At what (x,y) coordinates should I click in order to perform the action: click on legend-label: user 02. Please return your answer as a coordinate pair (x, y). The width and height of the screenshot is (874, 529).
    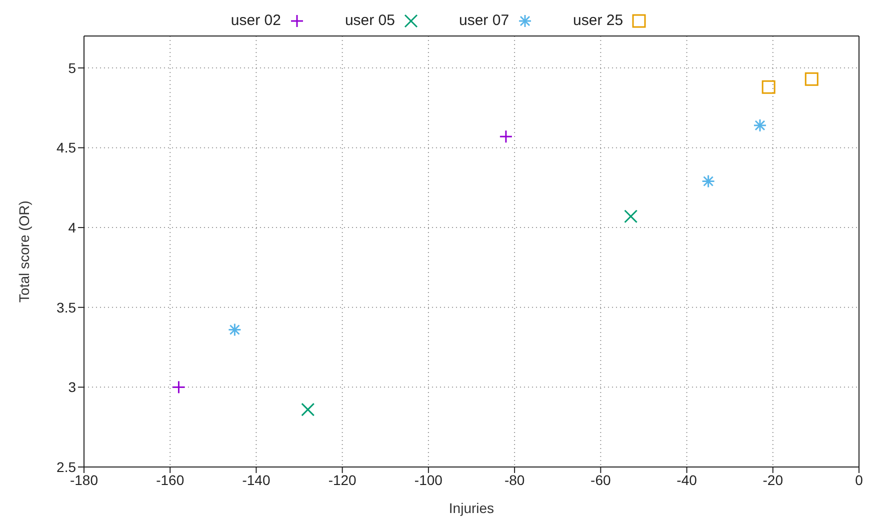
    Looking at the image, I should click on (255, 20).